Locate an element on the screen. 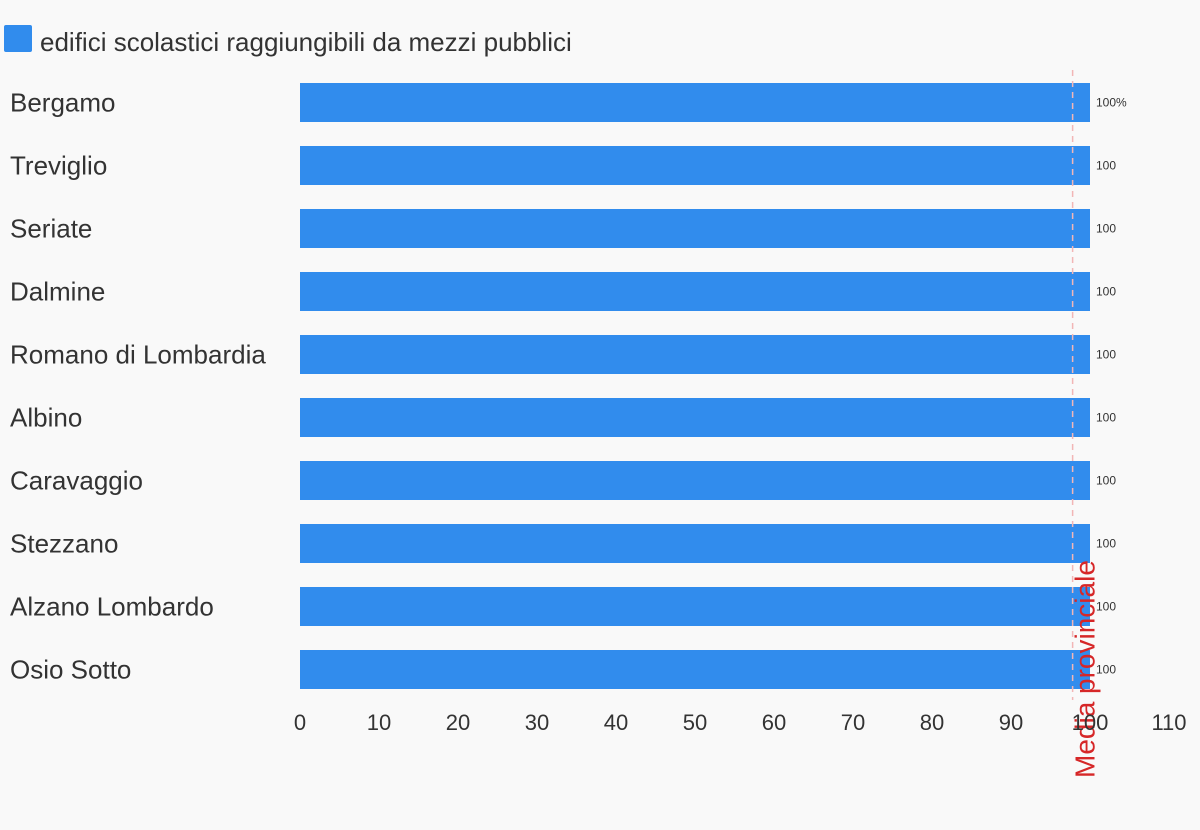 This screenshot has width=1200, height=830. category-label: Treviglio is located at coordinates (58, 166).